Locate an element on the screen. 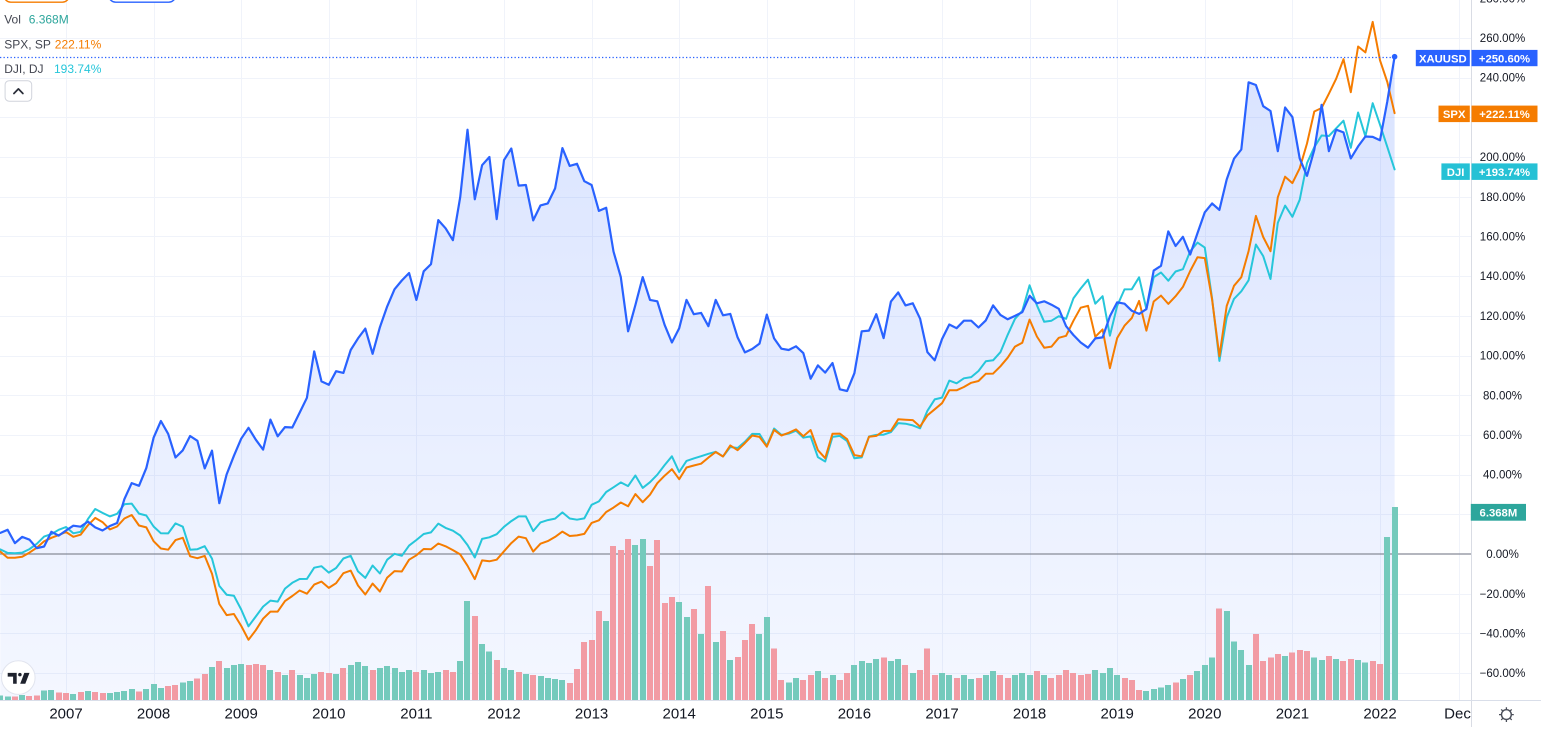 The width and height of the screenshot is (1541, 732). svg-text: 260.00% is located at coordinates (1502, 39).